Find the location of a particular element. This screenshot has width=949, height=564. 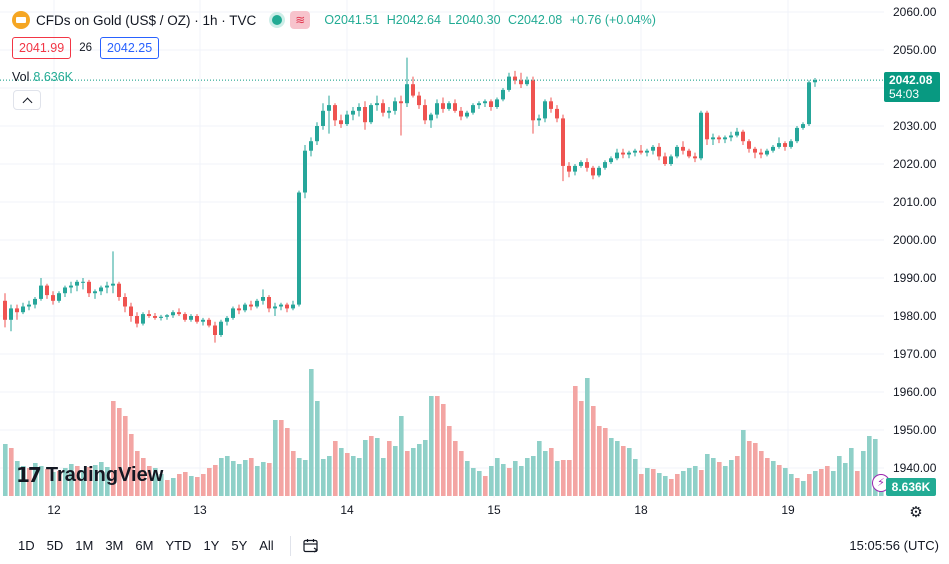

gold-symbol-icon is located at coordinates (21, 20).